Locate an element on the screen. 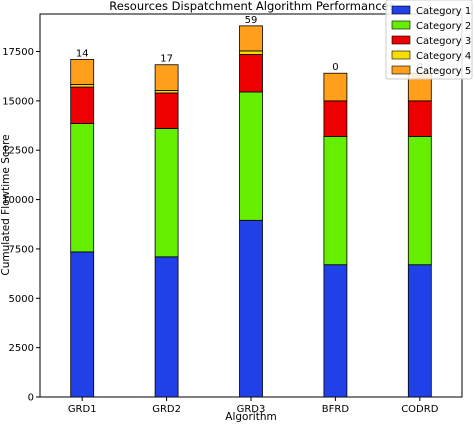 The image size is (474, 424). y-tick-label: 17500 is located at coordinates (18, 52).